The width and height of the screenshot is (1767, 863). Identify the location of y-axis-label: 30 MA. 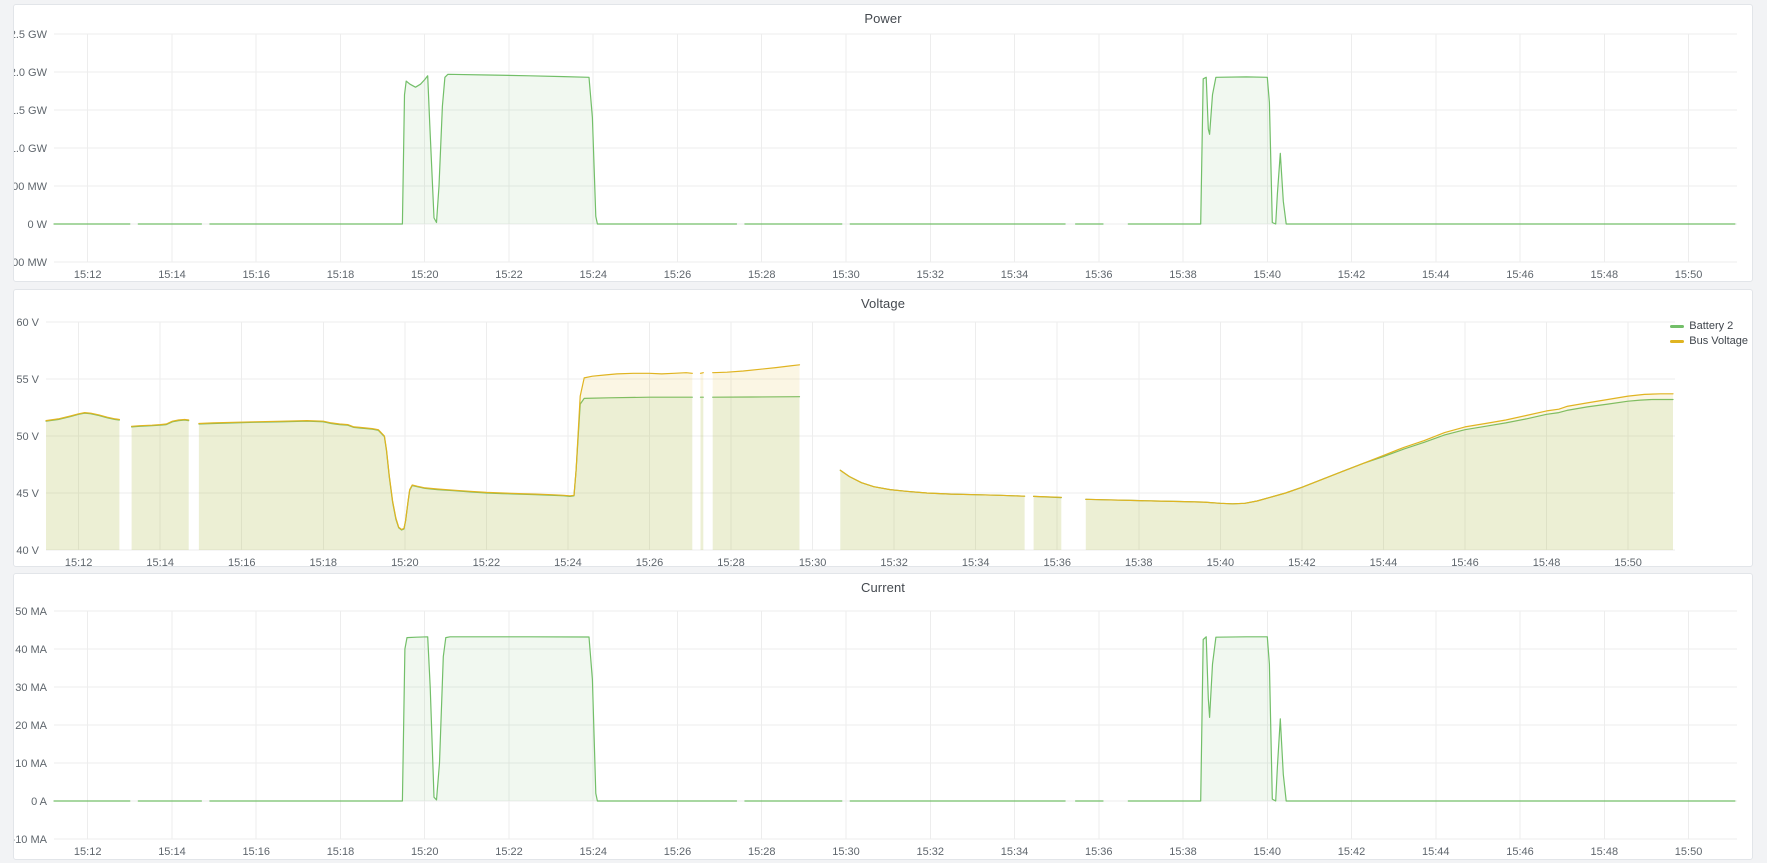
(31, 688).